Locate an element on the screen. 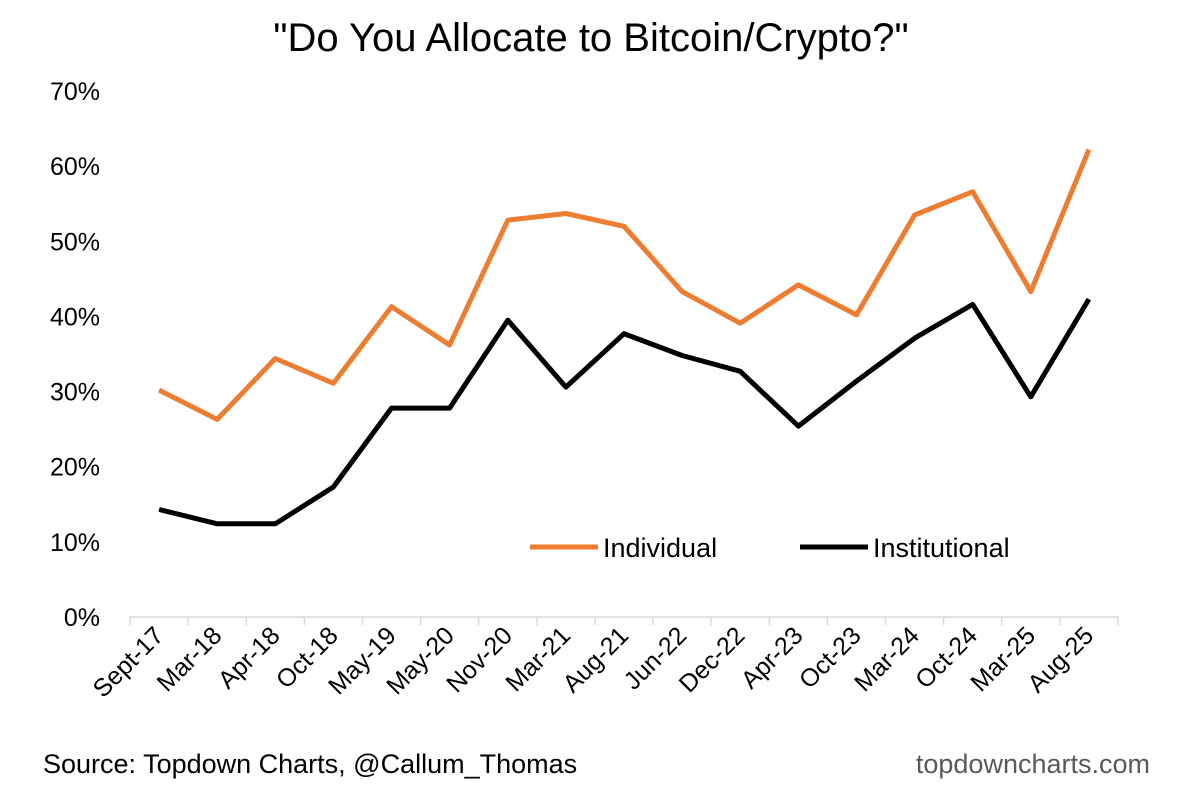 The width and height of the screenshot is (1182, 787). chart-title: "Do You Allocate to Bitcoin/Crypto?" is located at coordinates (591, 38).